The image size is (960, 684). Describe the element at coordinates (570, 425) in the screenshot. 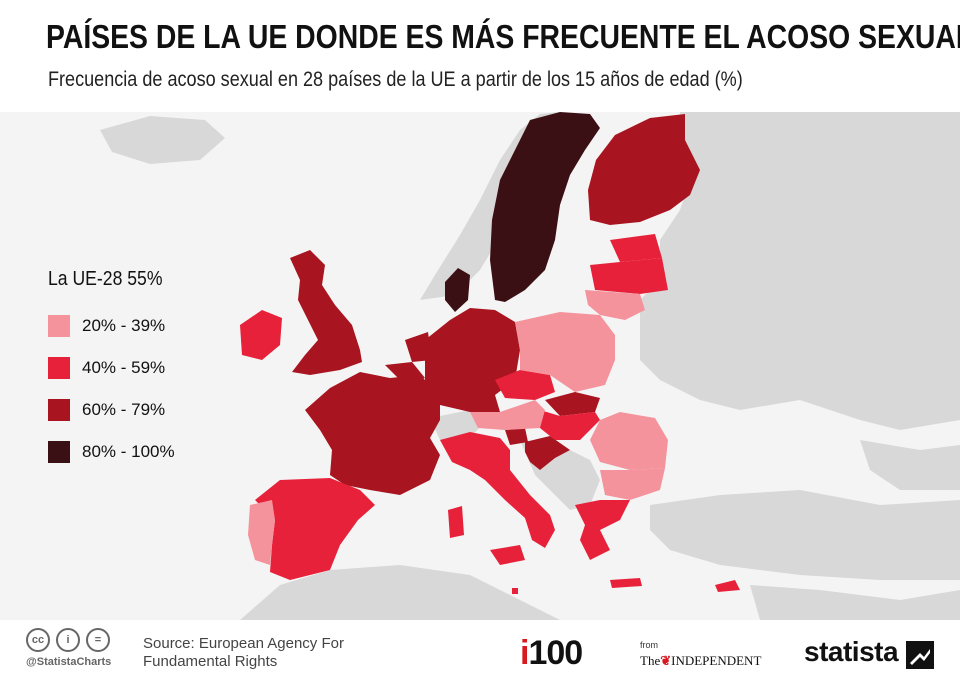

I see `hungary` at that location.